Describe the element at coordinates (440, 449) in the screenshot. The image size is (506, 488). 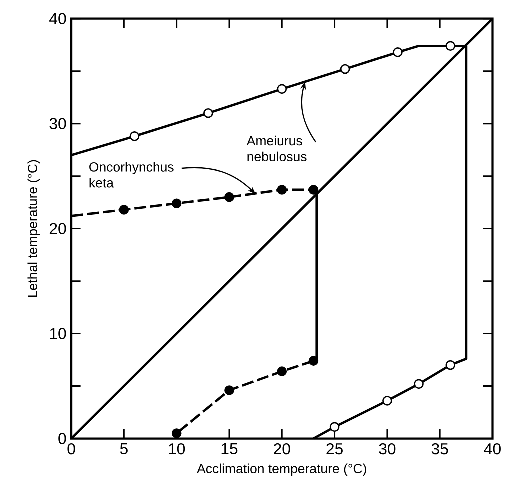
I see `x-tick-label: 35` at that location.